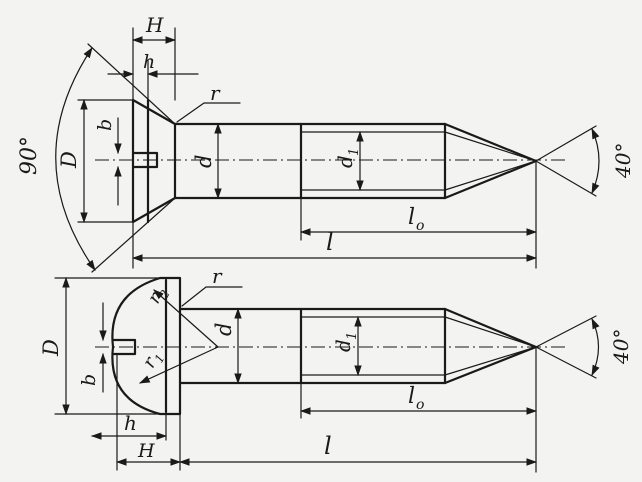  I want to click on label-r2: r 2, so click(158, 298).